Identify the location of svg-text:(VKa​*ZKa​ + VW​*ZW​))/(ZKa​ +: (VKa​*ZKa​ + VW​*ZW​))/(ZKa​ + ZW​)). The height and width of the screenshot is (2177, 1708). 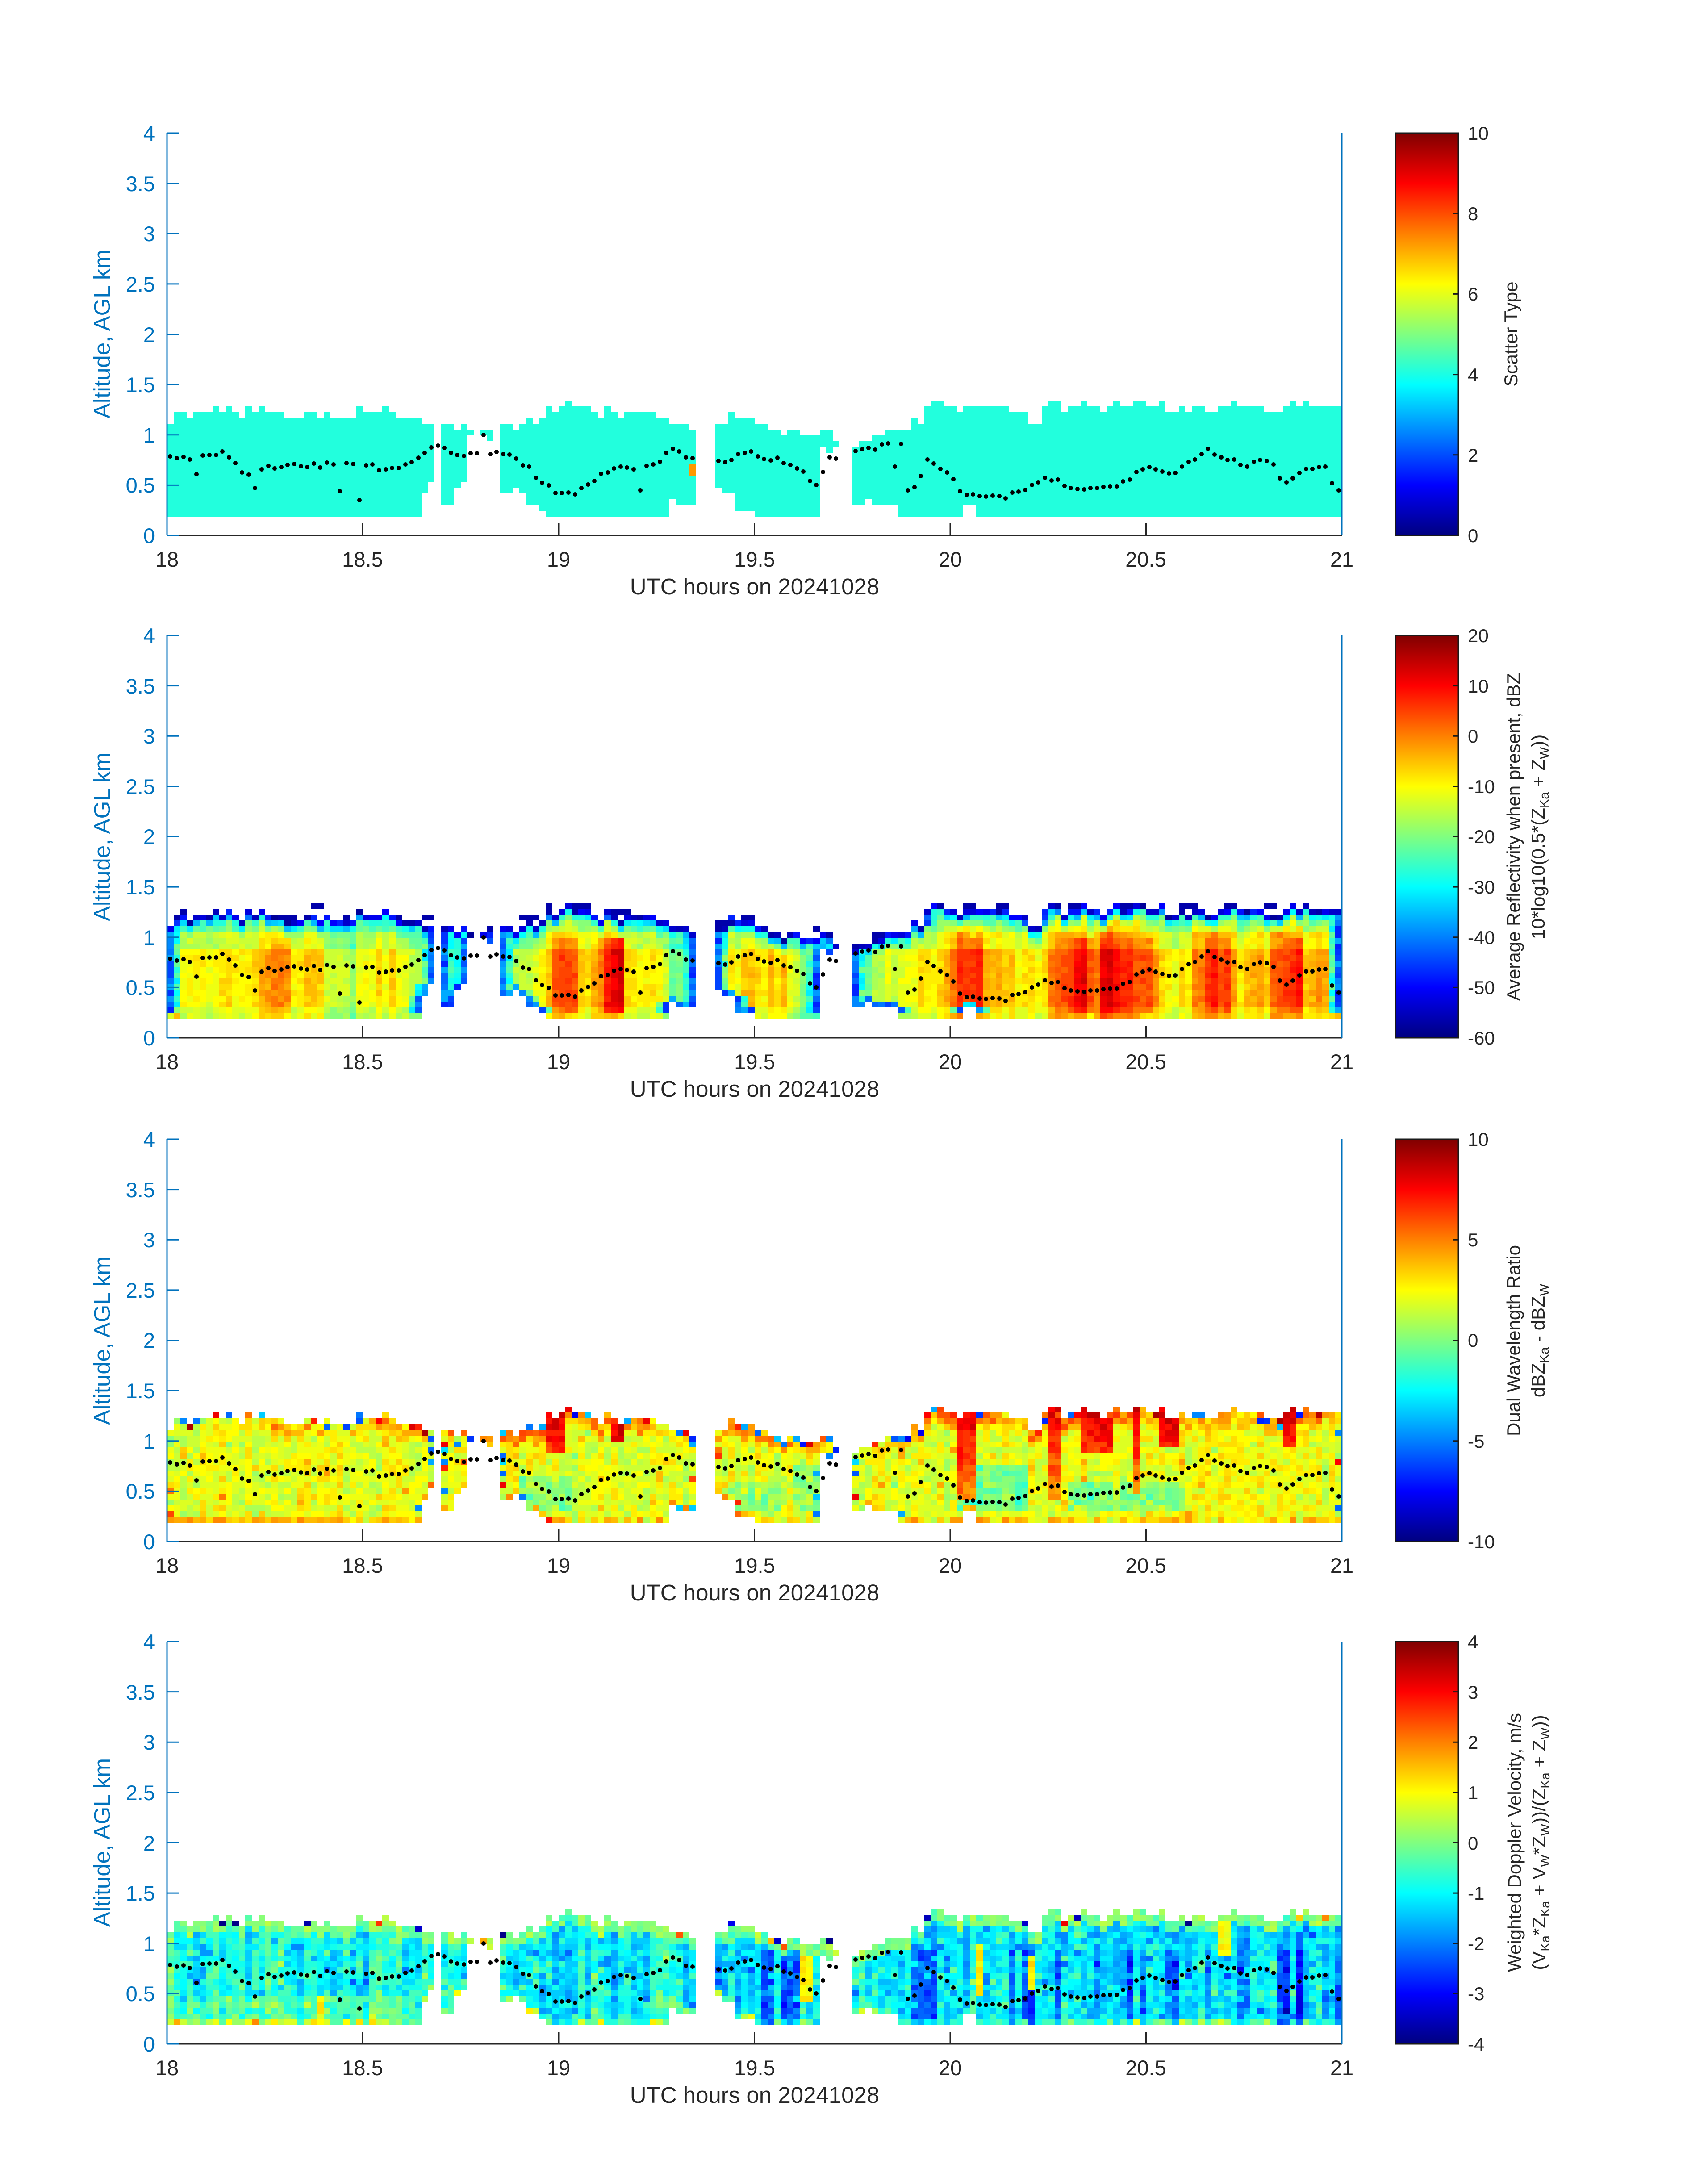
(1540, 1842).